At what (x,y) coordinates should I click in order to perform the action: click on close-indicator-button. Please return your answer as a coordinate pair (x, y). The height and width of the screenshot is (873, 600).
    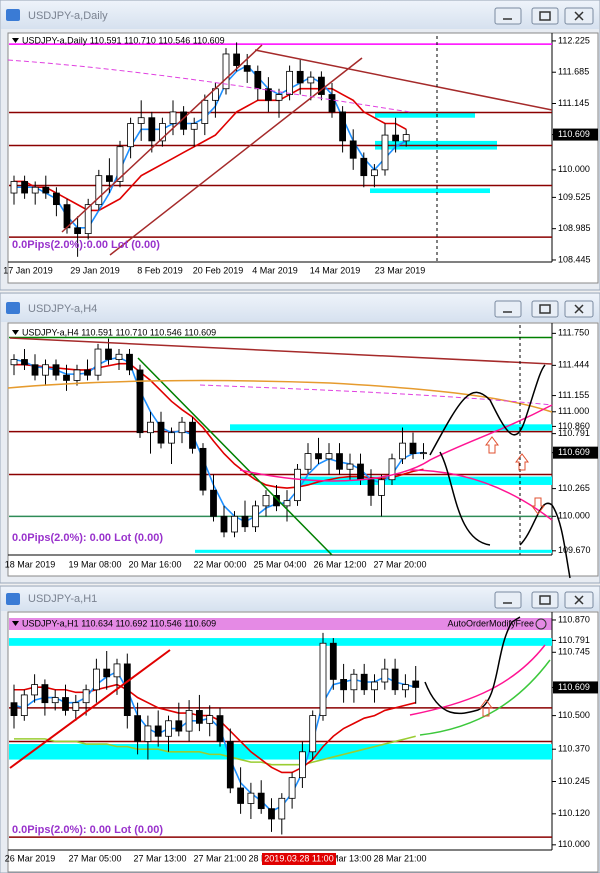
    Looking at the image, I should click on (541, 624).